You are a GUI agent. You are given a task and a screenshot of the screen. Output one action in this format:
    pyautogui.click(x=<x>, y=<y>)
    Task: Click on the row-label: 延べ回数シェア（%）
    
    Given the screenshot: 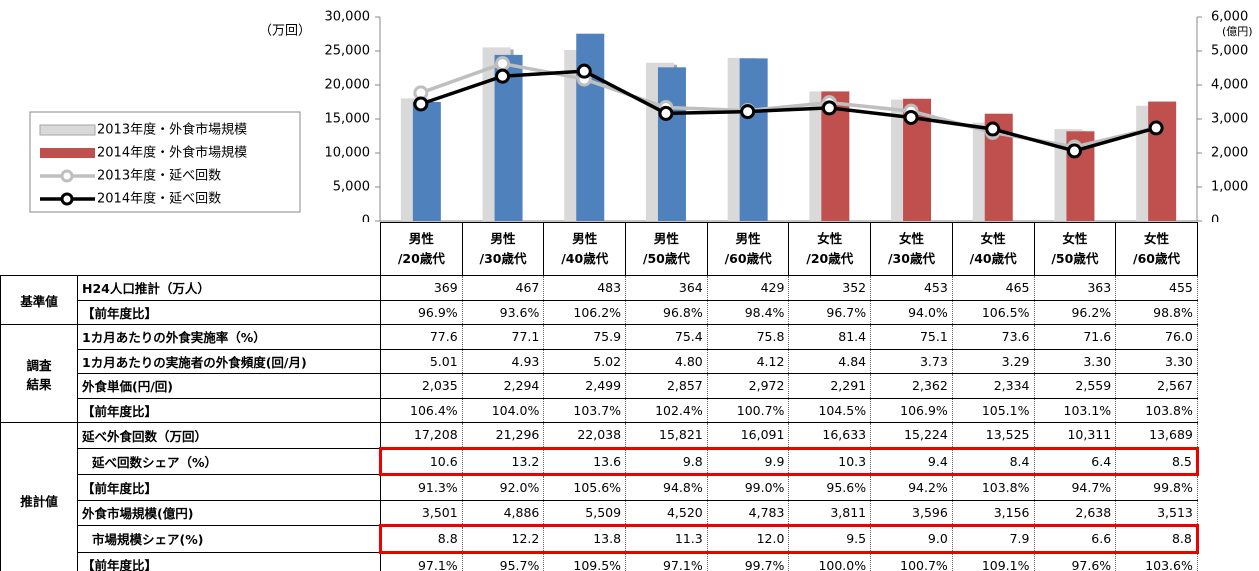 What is the action you would take?
    pyautogui.click(x=229, y=461)
    